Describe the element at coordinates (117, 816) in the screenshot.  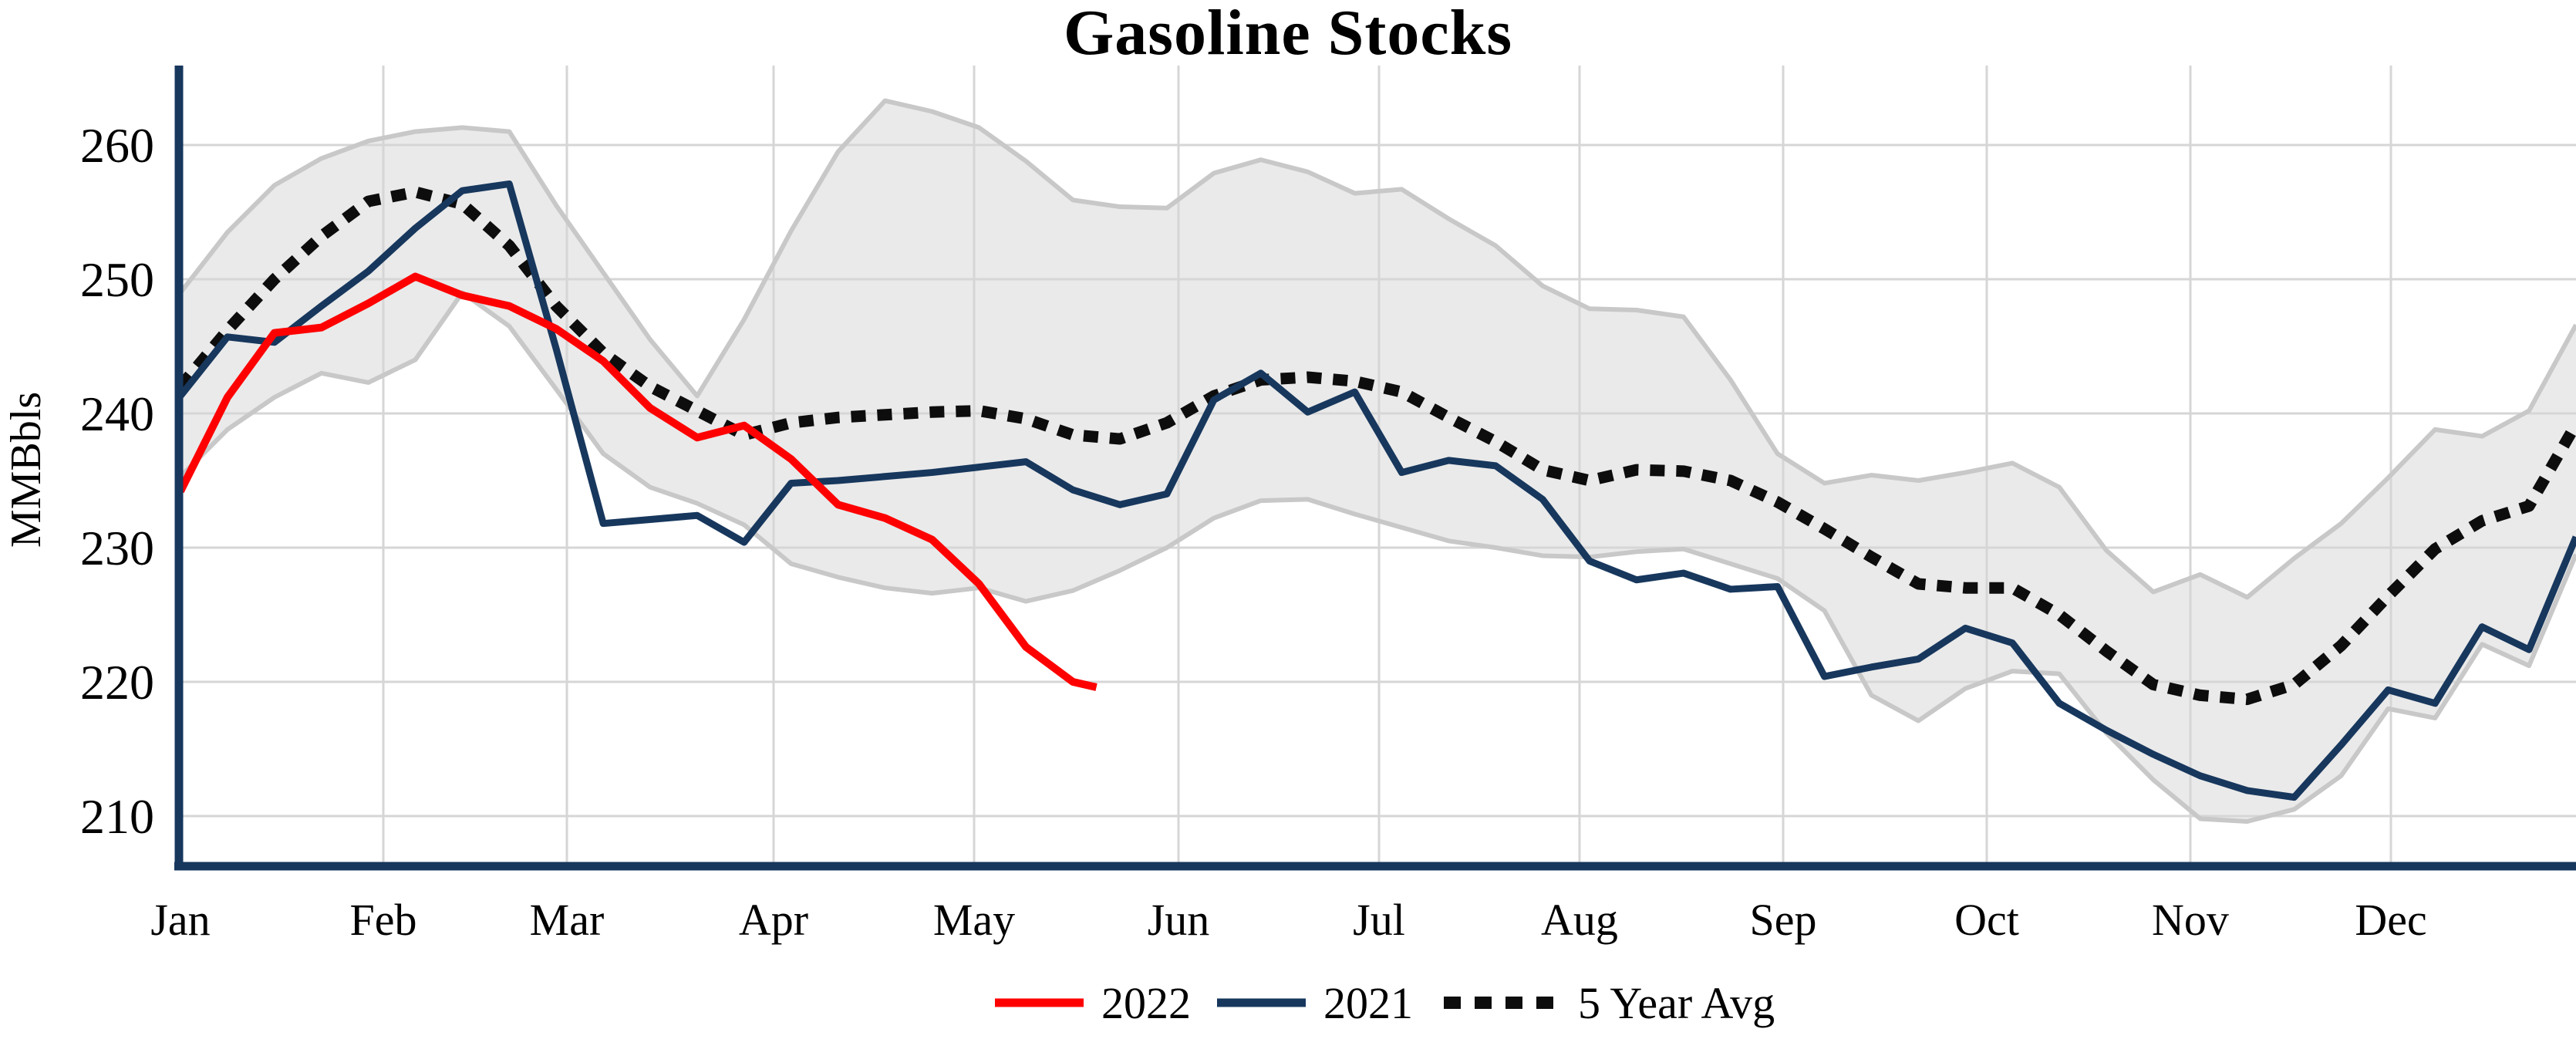
I see `y-tick-label-210: 210` at that location.